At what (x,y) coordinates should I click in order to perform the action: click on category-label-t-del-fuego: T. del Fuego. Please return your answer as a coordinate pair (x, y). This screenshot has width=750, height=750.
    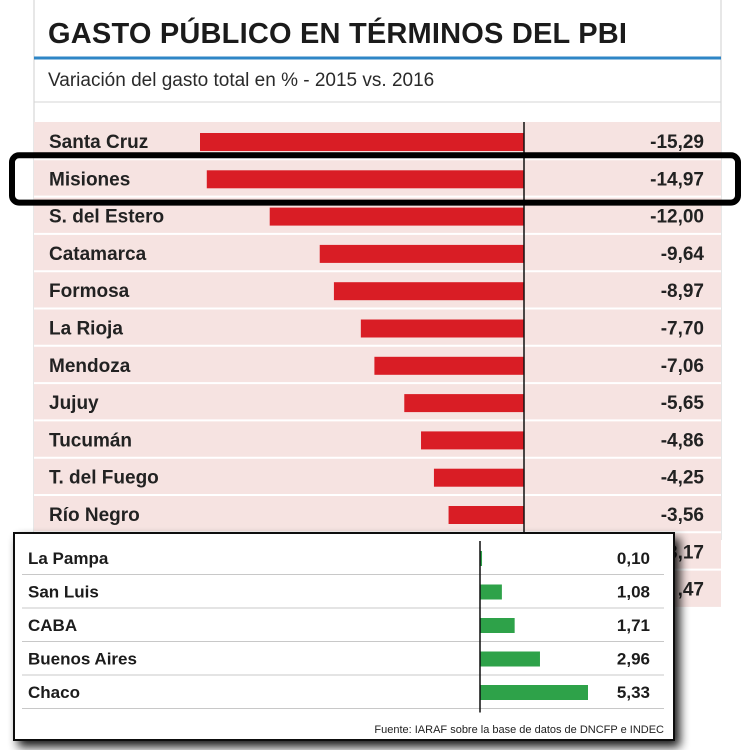
    Looking at the image, I should click on (104, 478).